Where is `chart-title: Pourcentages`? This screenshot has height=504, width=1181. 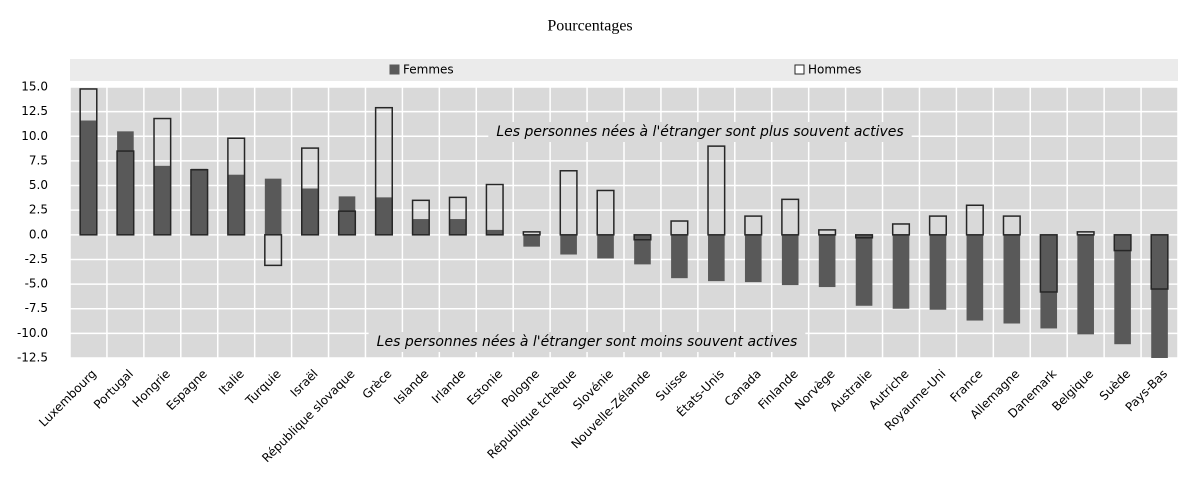
chart-title: Pourcentages is located at coordinates (589, 26).